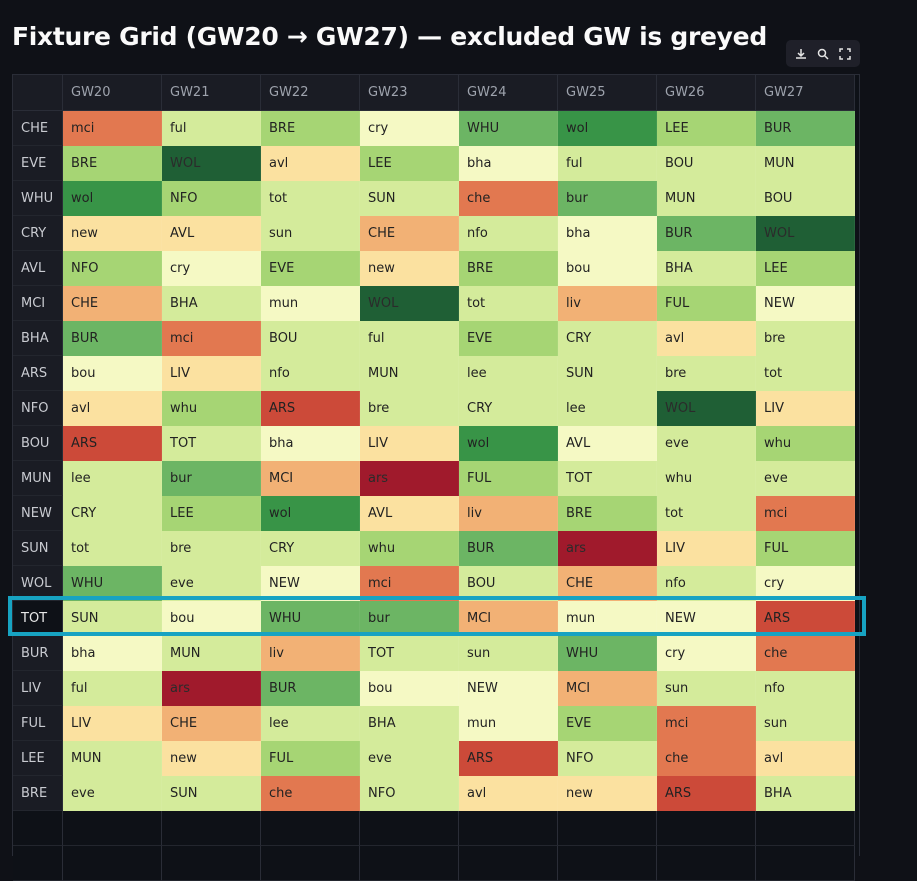  Describe the element at coordinates (801, 54) in the screenshot. I see `download-icon` at that location.